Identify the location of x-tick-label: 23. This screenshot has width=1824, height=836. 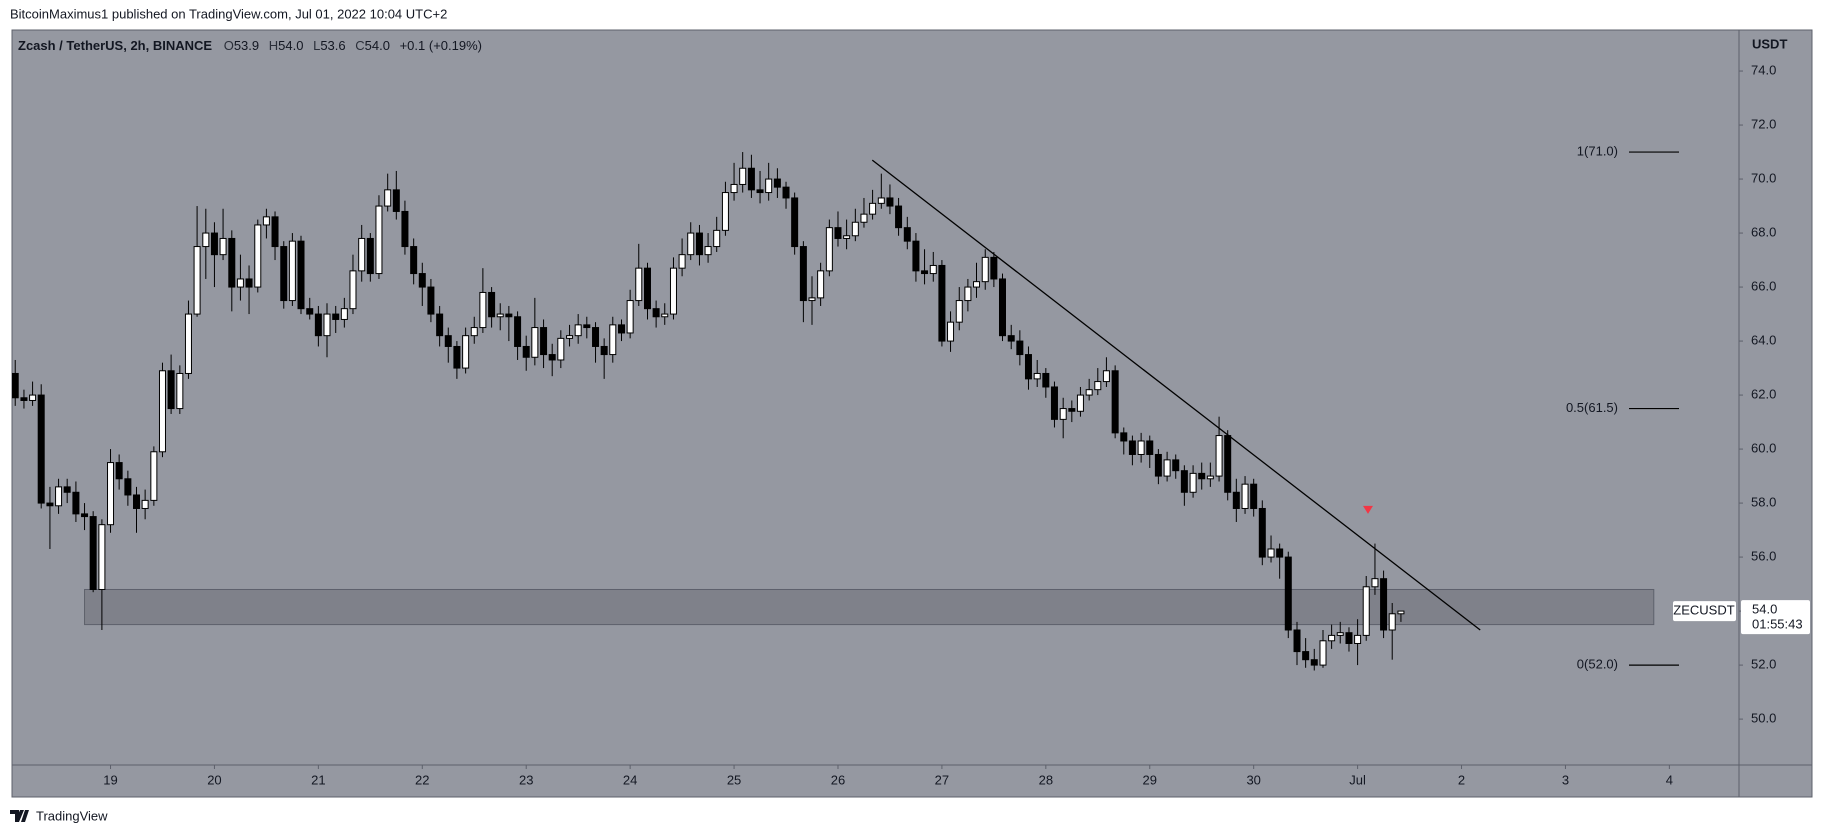
(526, 779).